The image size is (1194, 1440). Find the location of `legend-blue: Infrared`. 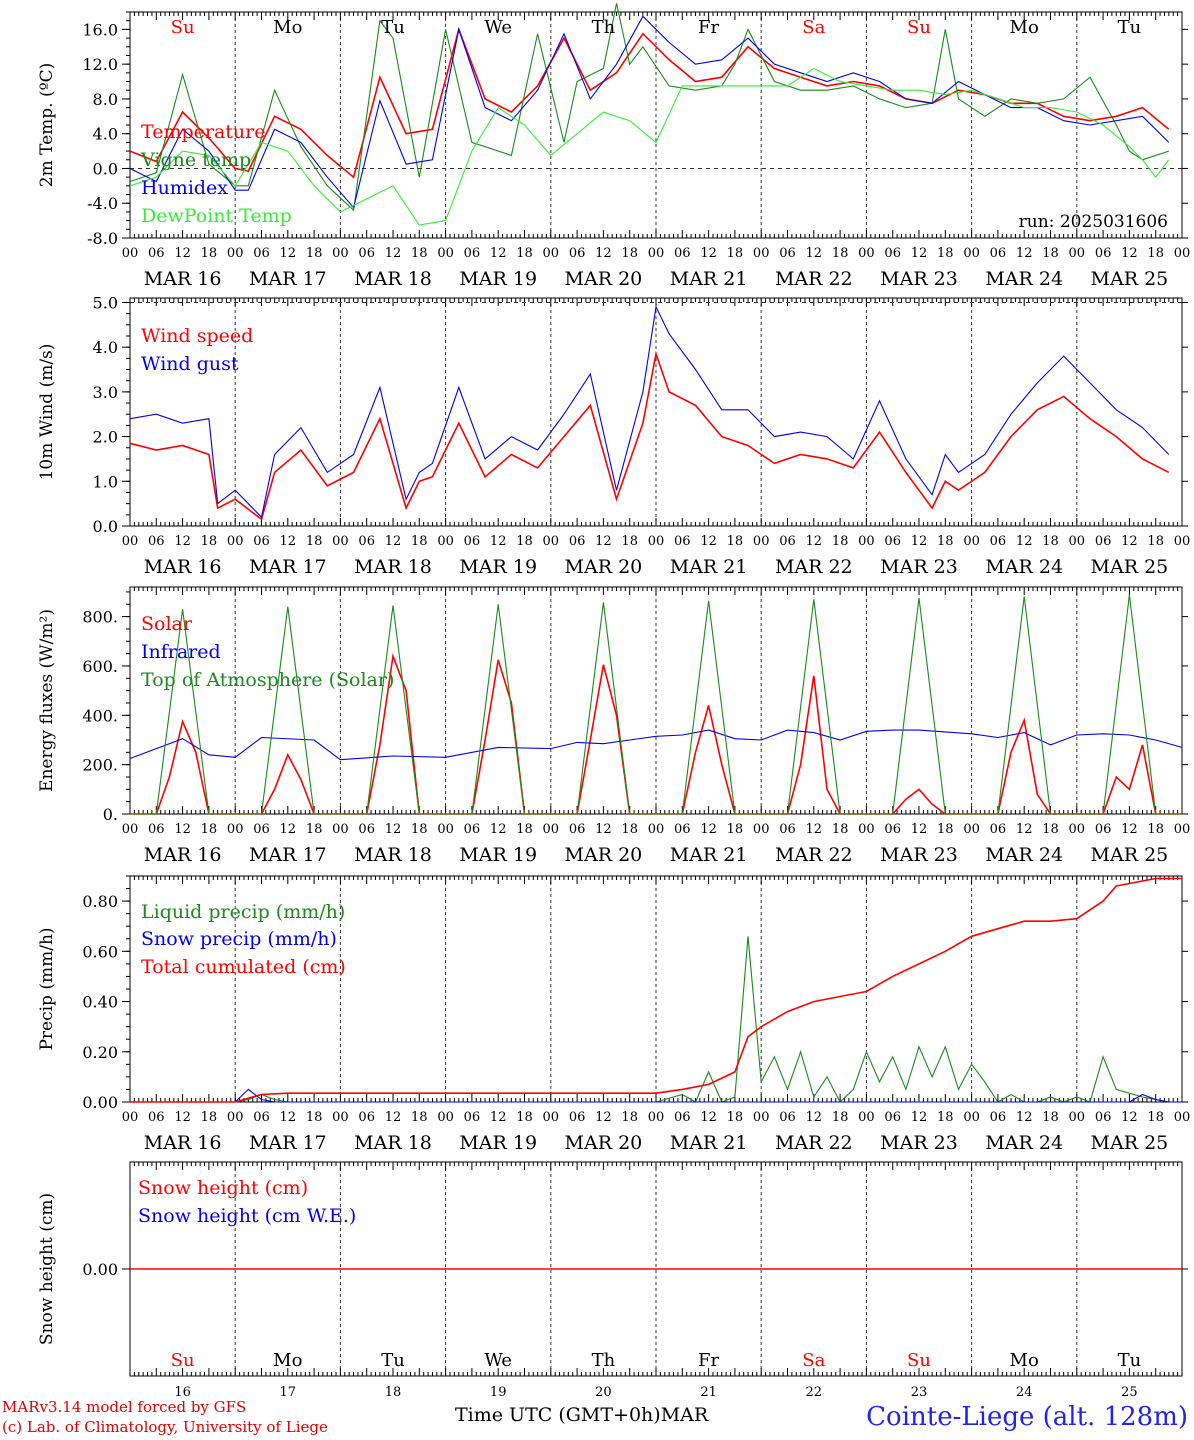

legend-blue: Infrared is located at coordinates (181, 652).